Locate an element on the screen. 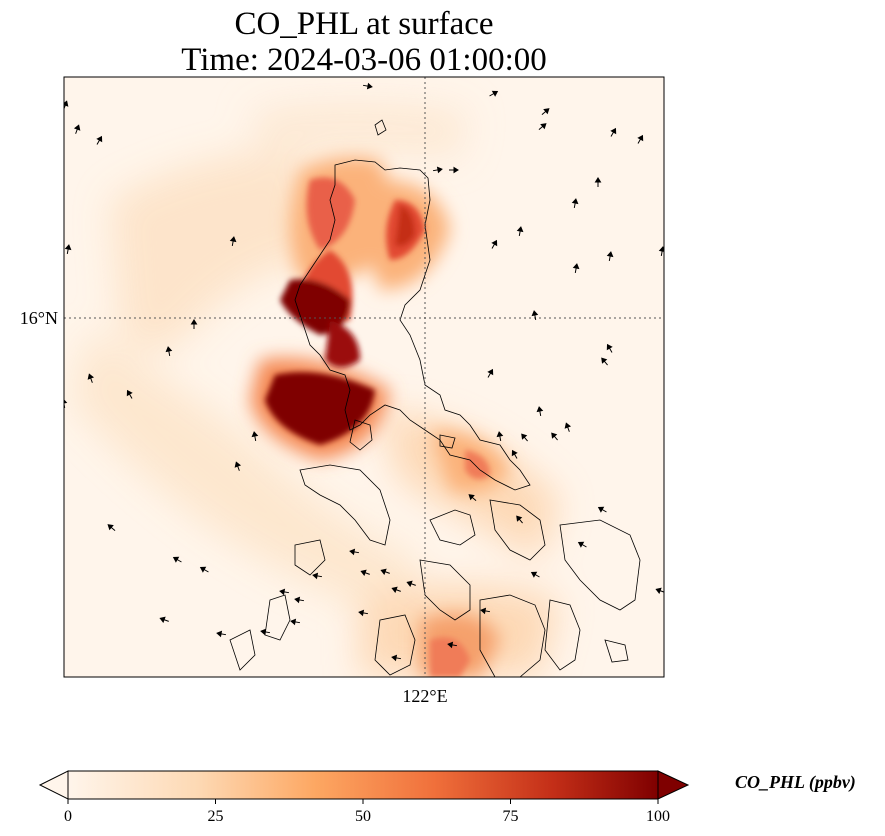 The height and width of the screenshot is (836, 885). map-subtitle: Time: 2024-03-06 01:00:00 is located at coordinates (364, 60).